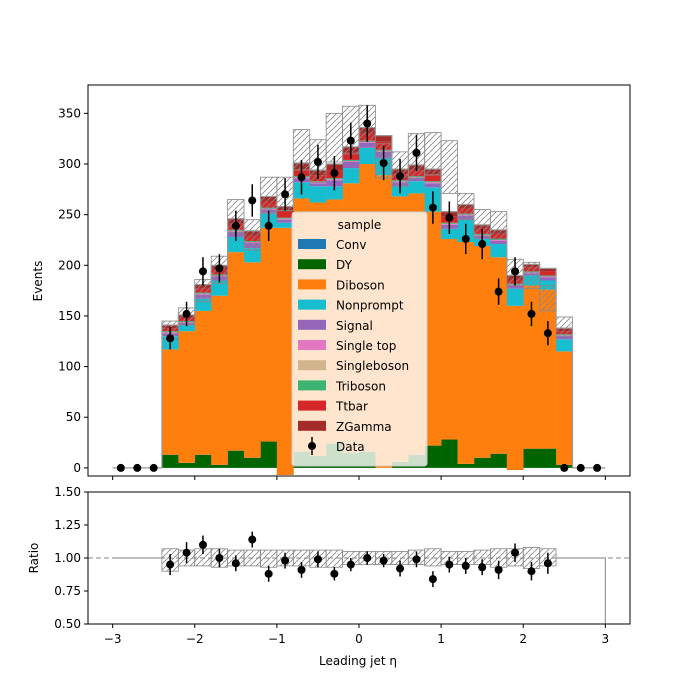  Describe the element at coordinates (67, 591) in the screenshot. I see `ratio-y-tick-label: 0.75` at that location.